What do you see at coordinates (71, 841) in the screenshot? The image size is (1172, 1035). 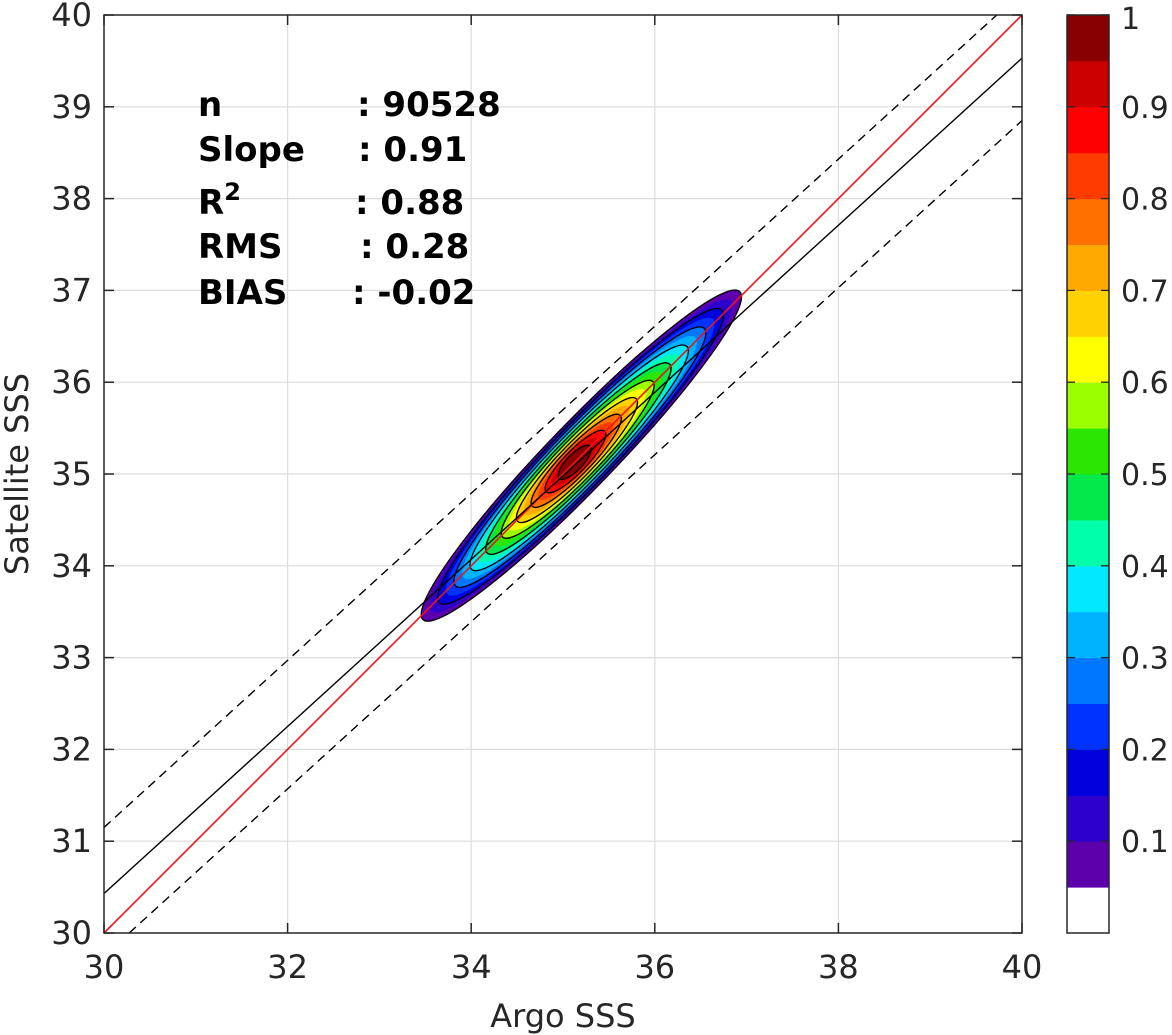 I see `y-tick-label: 31` at bounding box center [71, 841].